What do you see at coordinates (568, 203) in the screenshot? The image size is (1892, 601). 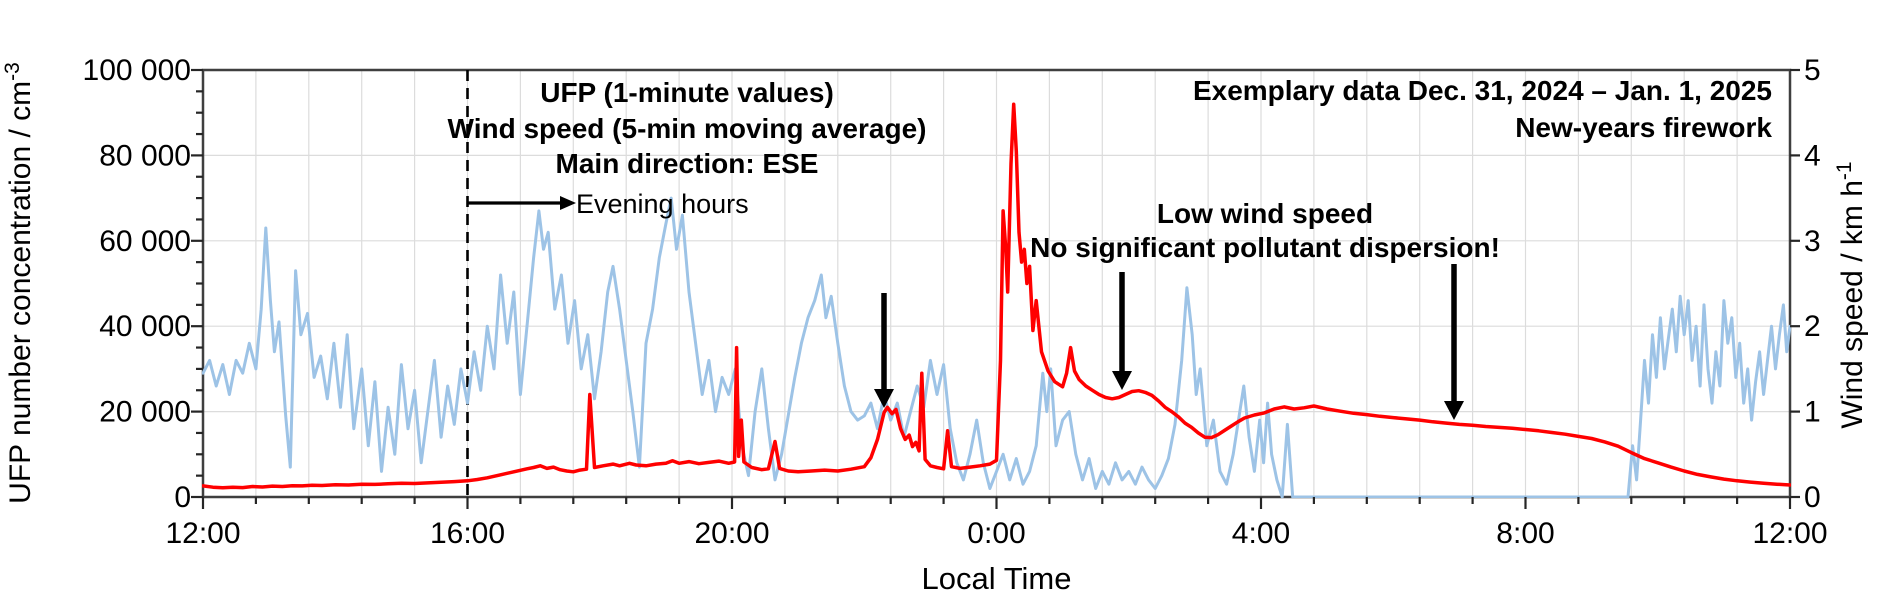 I see `evening-arrow-head` at bounding box center [568, 203].